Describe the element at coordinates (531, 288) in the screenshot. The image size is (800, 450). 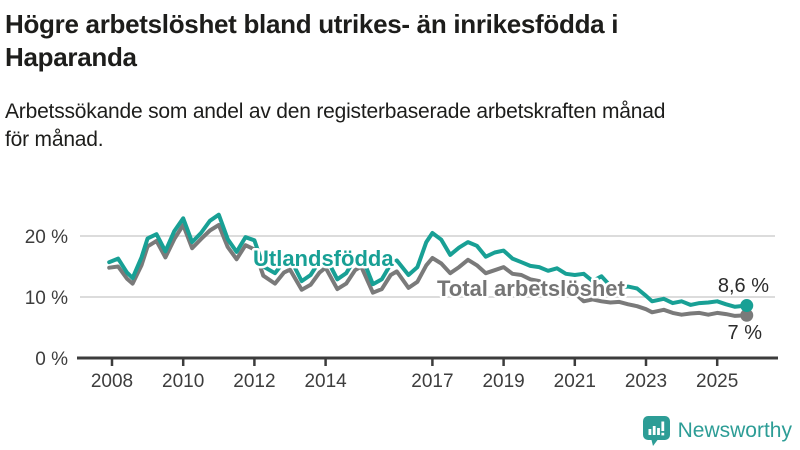
I see `series-label-total-arbetsloshet: Total arbetslöshet` at that location.